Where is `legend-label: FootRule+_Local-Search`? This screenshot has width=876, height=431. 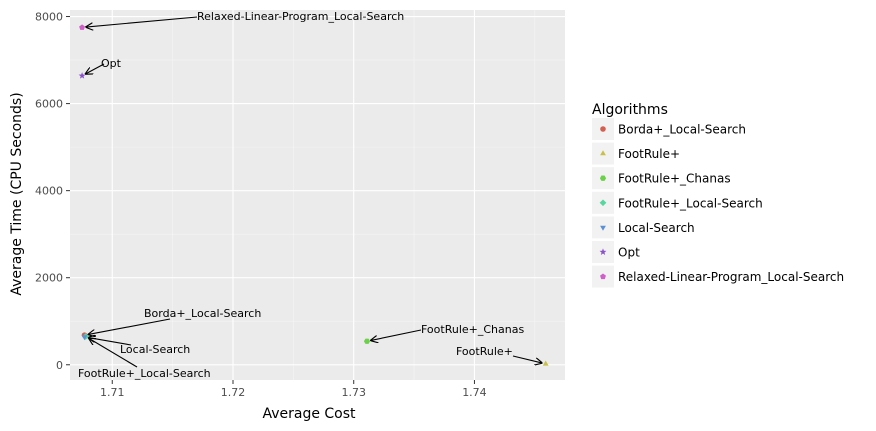
legend-label: FootRule+_Local-Search is located at coordinates (690, 203).